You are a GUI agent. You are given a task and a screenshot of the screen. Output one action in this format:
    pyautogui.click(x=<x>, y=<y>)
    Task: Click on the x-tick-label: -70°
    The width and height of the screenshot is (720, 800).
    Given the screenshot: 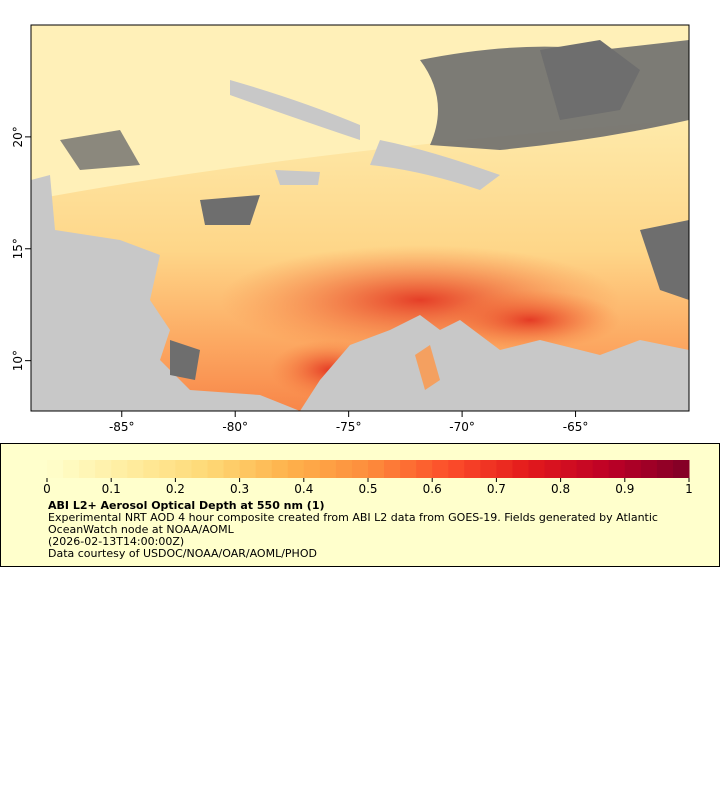 What is the action you would take?
    pyautogui.click(x=462, y=427)
    